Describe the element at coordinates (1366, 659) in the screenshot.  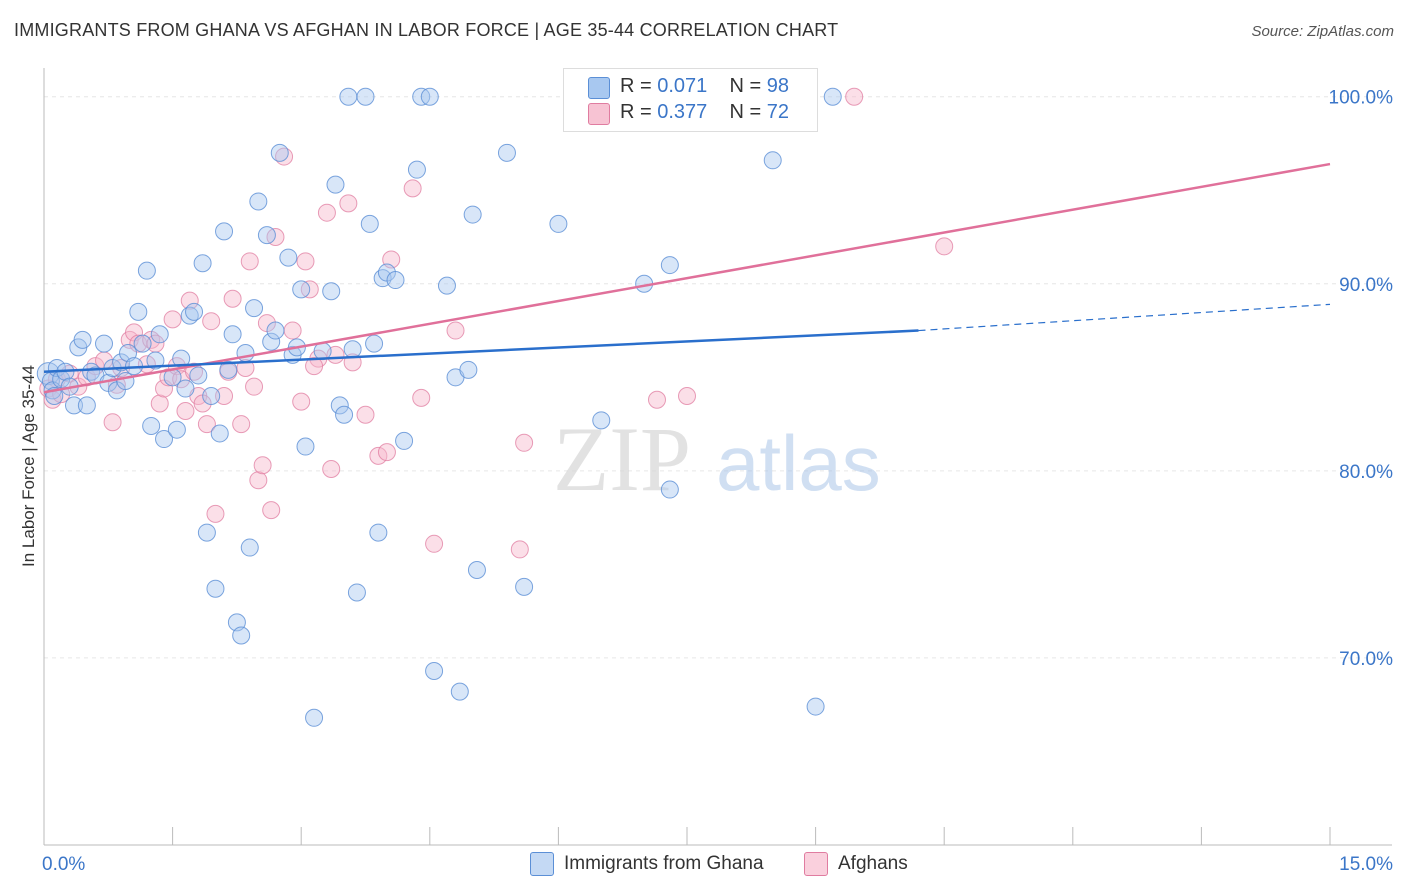
I see `y-tick-label: 70.0%` at that location.